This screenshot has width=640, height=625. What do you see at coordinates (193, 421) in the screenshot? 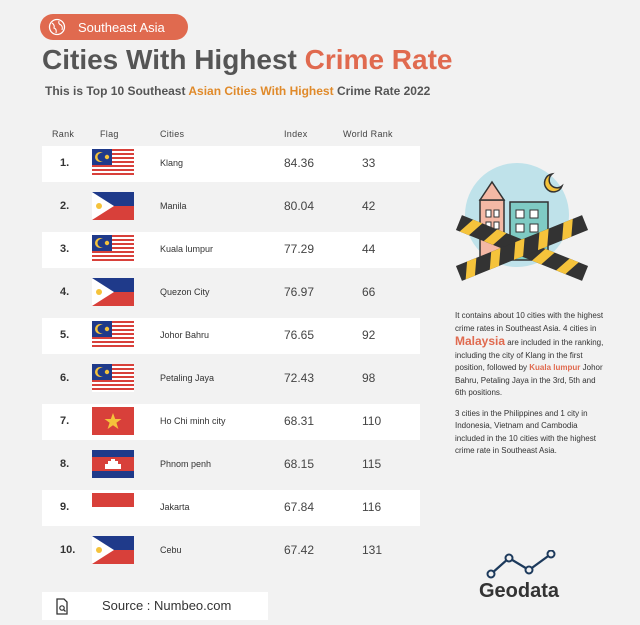
I see `city-cell: Ho Chi minh city` at bounding box center [193, 421].